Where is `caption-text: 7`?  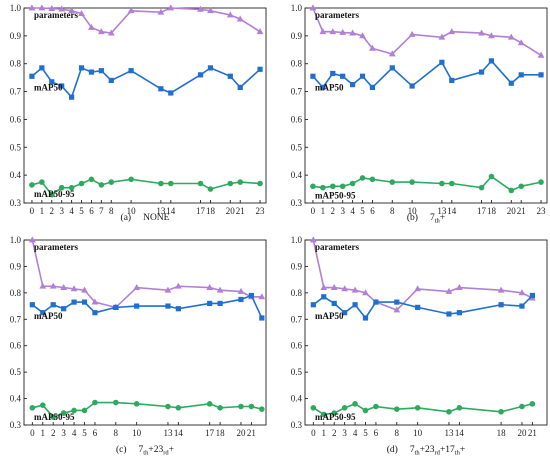 caption-text: 7 is located at coordinates (432, 218).